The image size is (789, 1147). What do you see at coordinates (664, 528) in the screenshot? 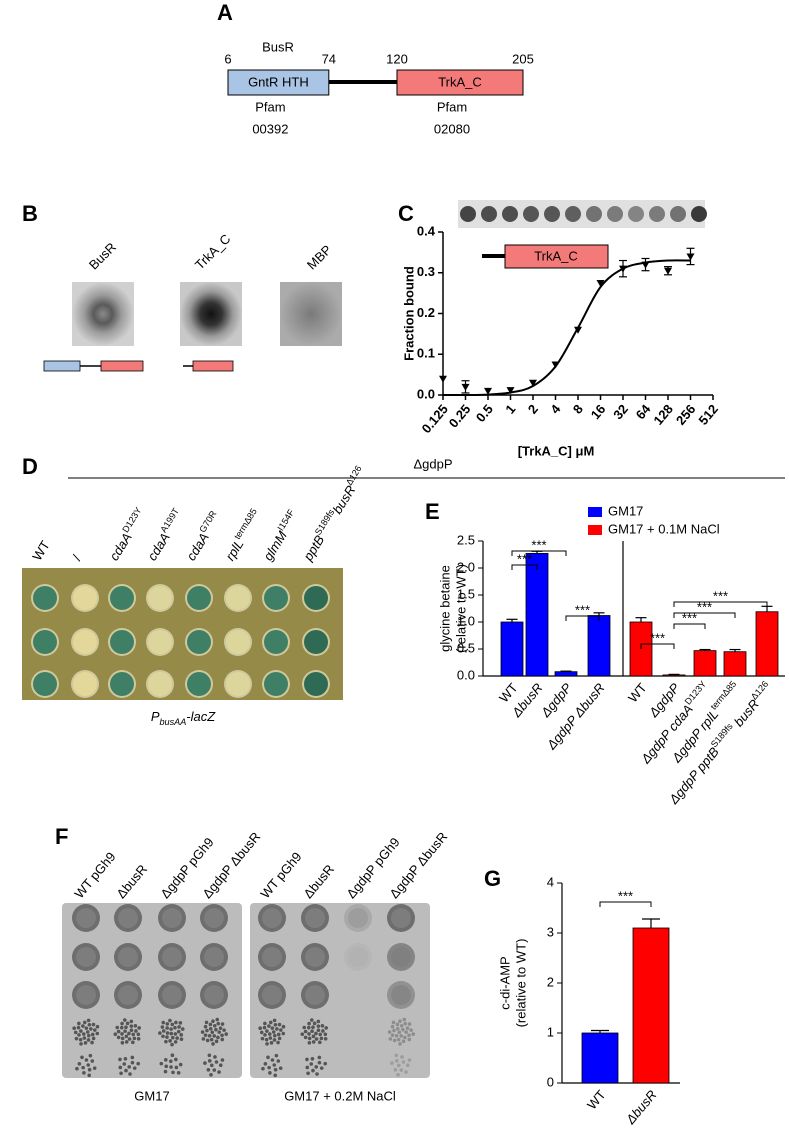
I see `legend-label: GM17 + 0.1M NaCl` at bounding box center [664, 528].